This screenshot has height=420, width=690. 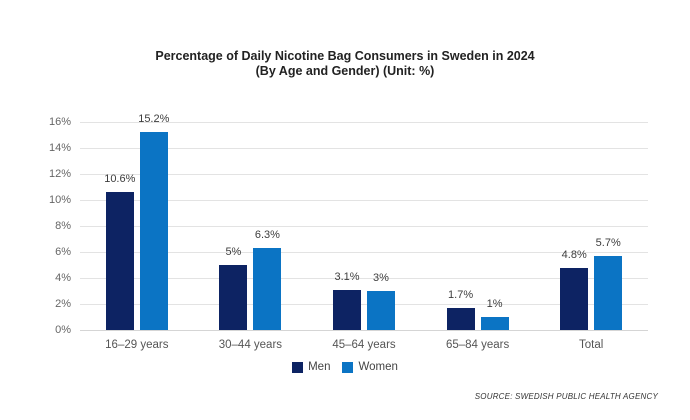 I want to click on y-axis-tick-label: 2%, so click(x=63, y=304).